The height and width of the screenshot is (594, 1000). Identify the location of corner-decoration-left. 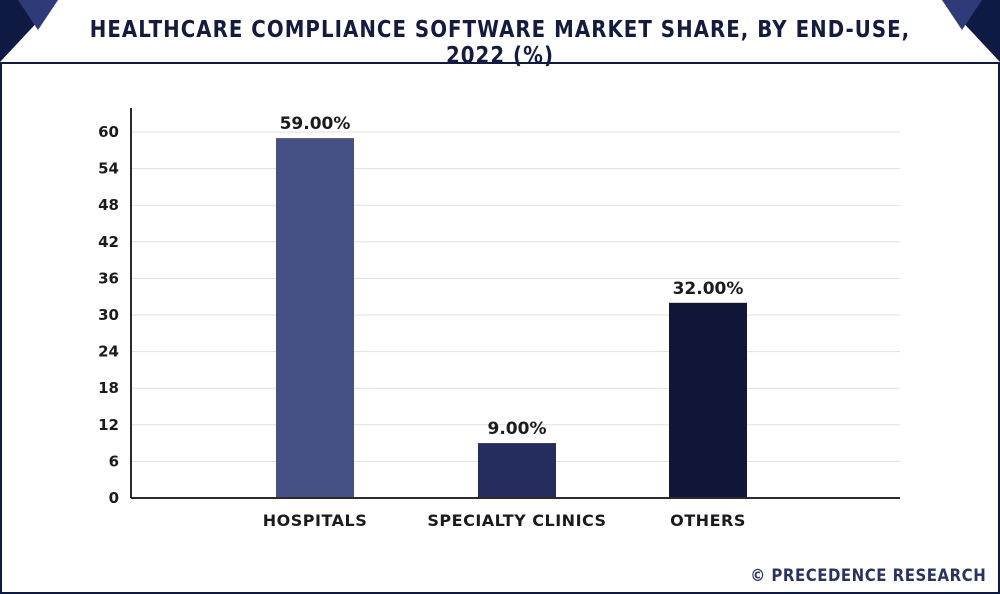
(29, 31).